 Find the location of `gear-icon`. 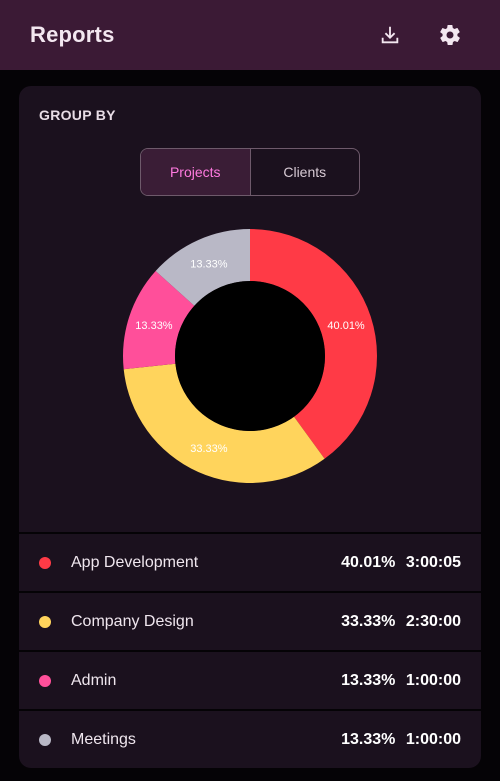

gear-icon is located at coordinates (450, 35).